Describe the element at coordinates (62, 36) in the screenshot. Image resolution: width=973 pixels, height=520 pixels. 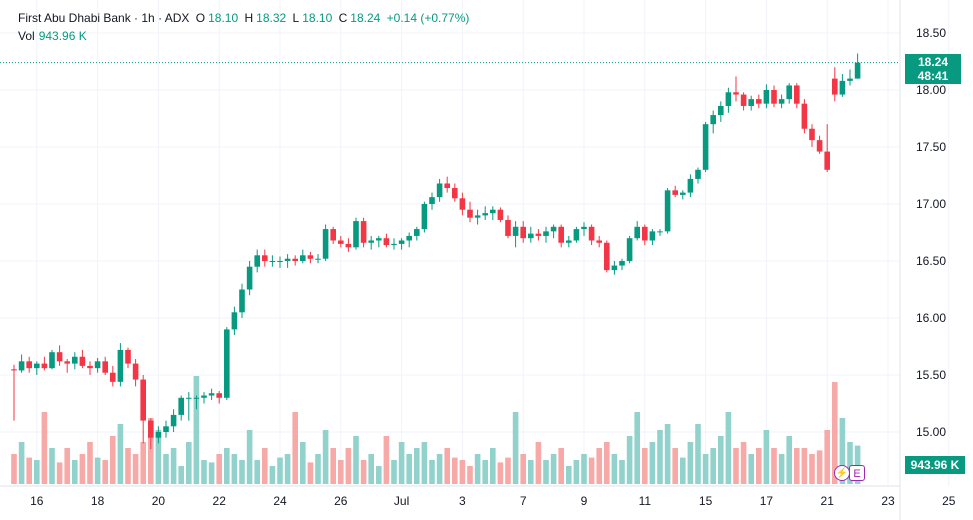
I see `volume-value: 943.96 K` at that location.